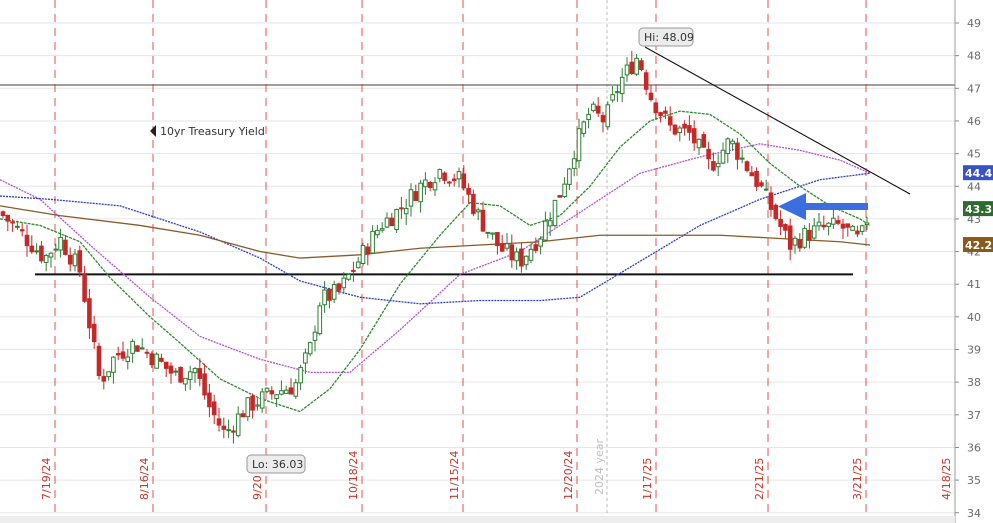  Describe the element at coordinates (568, 475) in the screenshot. I see `x-tick-label: 12/20/24` at that location.